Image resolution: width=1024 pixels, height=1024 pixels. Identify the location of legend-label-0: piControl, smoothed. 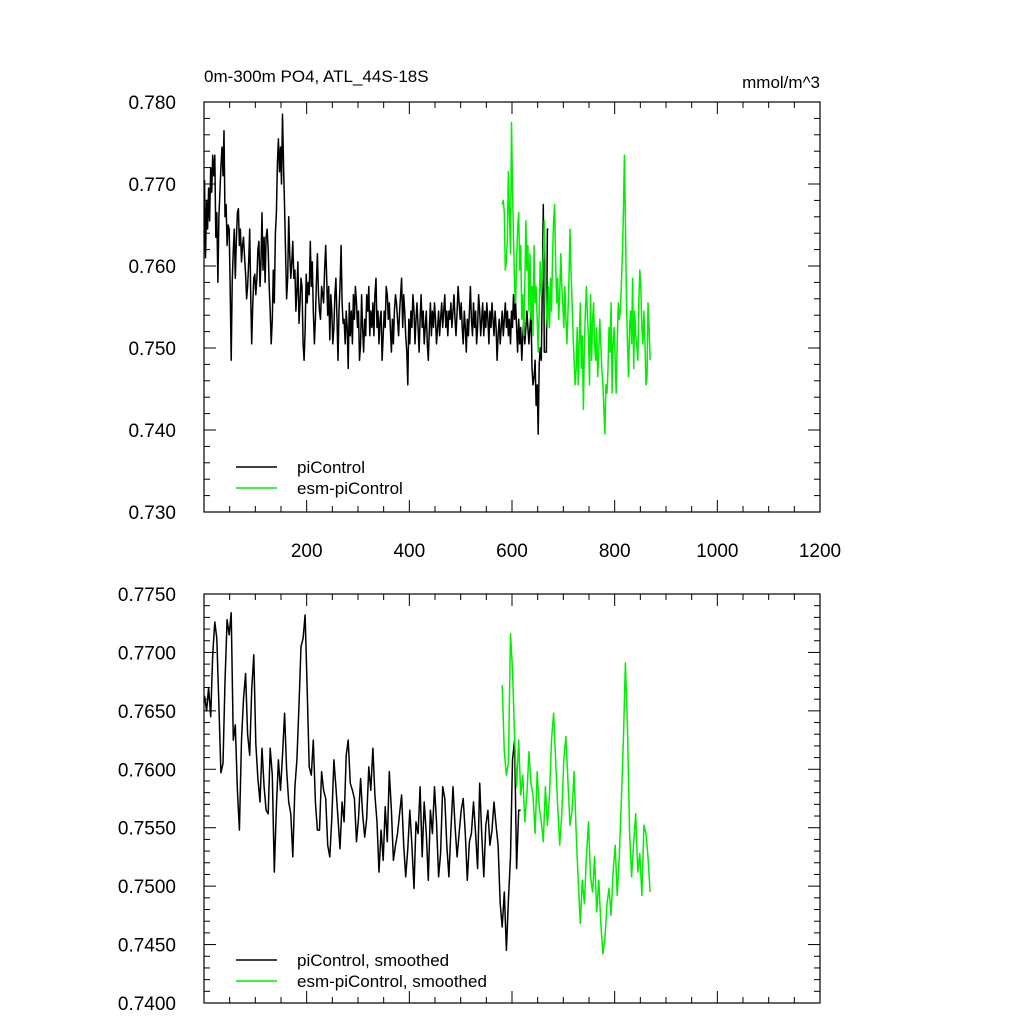
(373, 960).